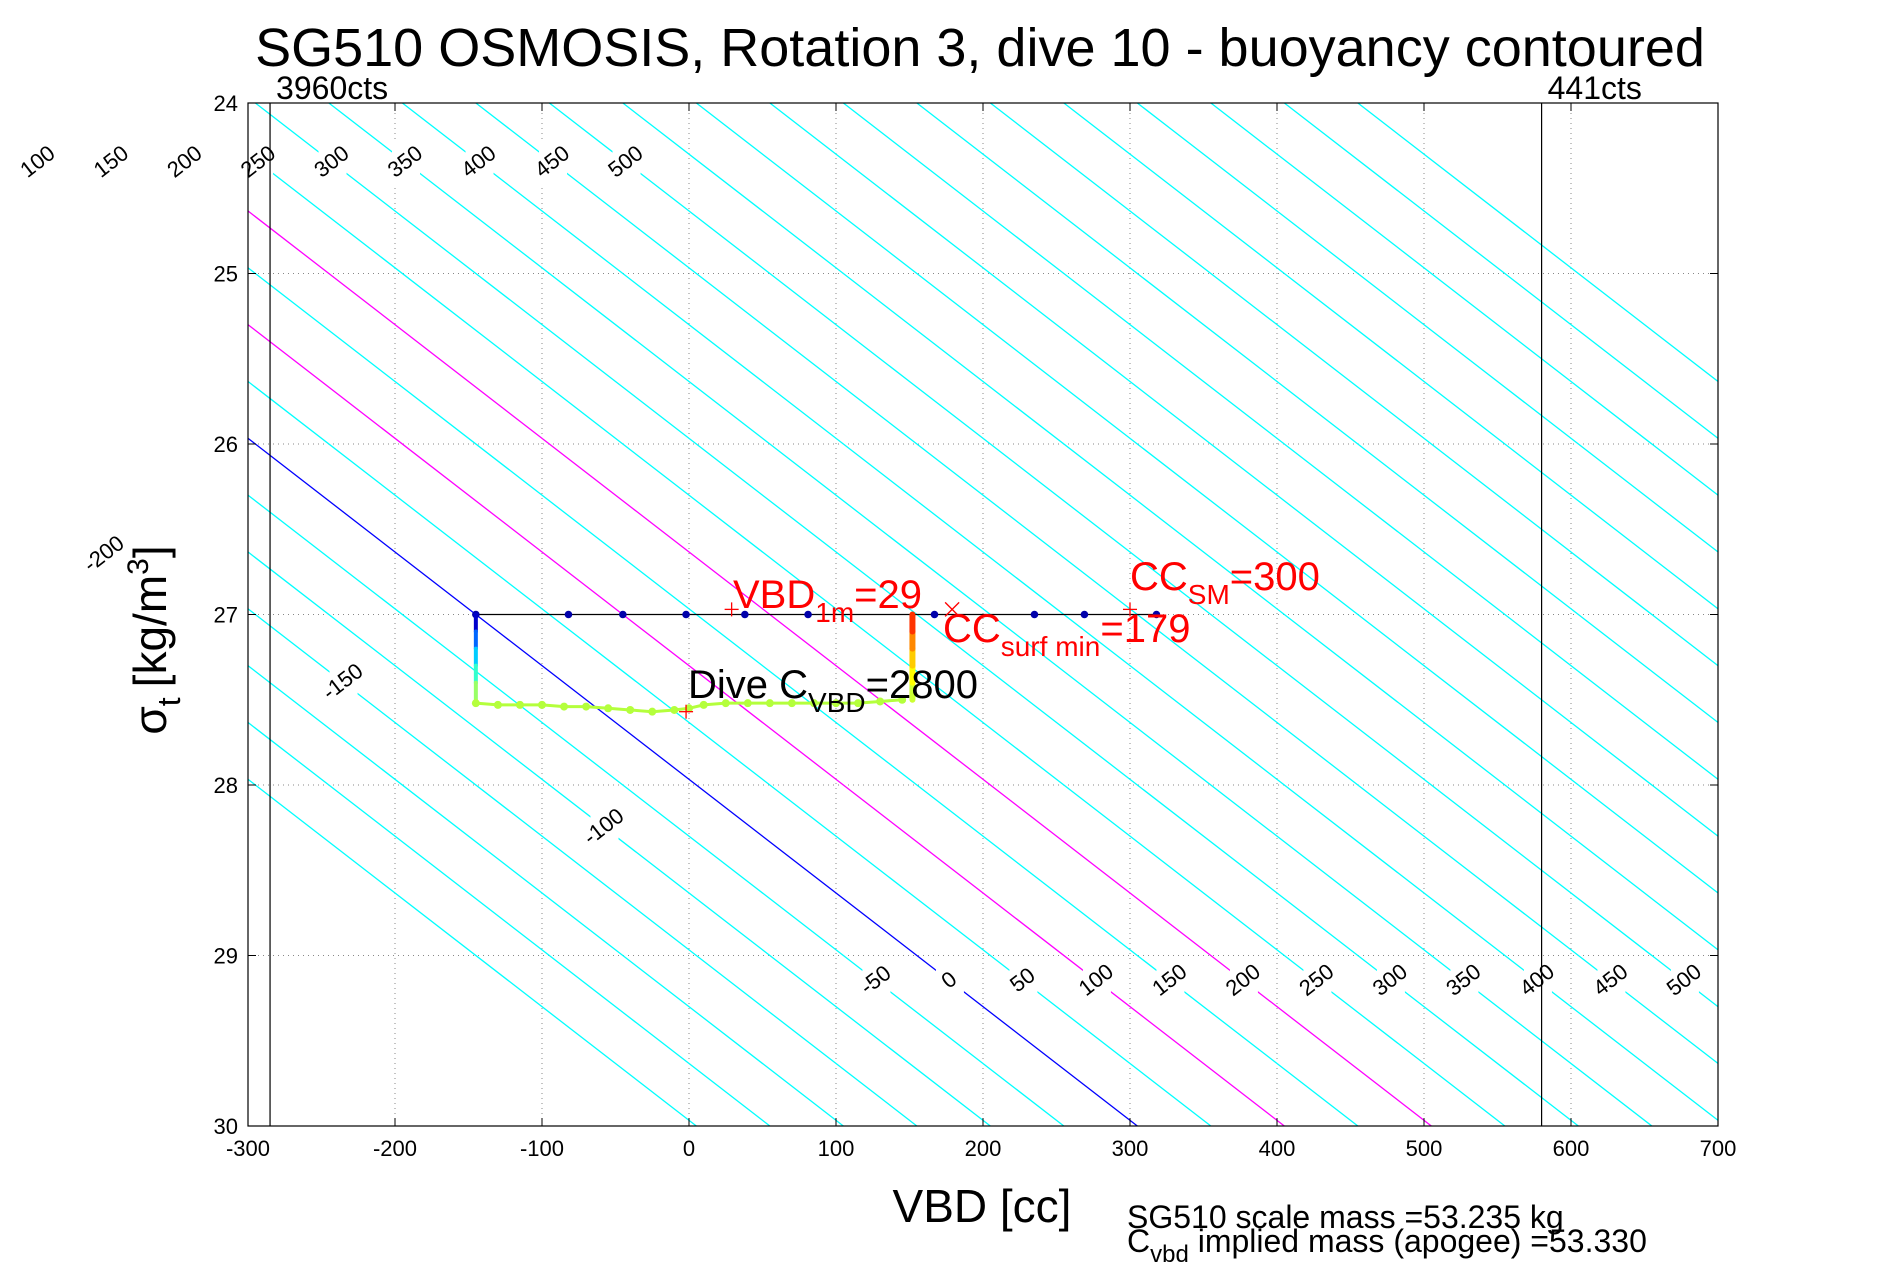 Image resolution: width=1891 pixels, height=1262 pixels. What do you see at coordinates (1209, 594) in the screenshot?
I see `cc-sm-sub: SM` at bounding box center [1209, 594].